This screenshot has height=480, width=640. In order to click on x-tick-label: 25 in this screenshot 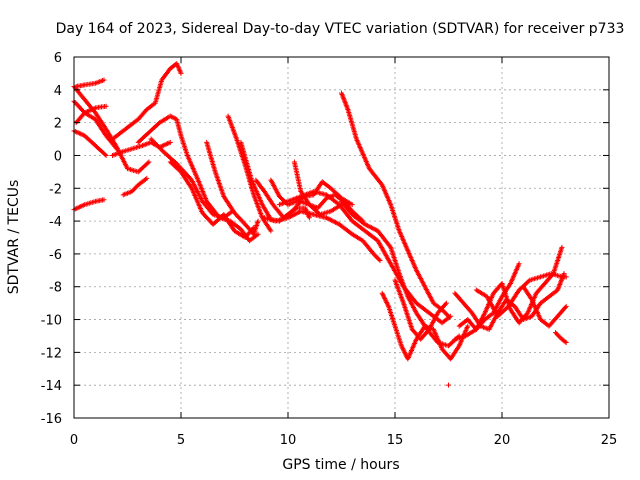, I will do `click(609, 440)`.